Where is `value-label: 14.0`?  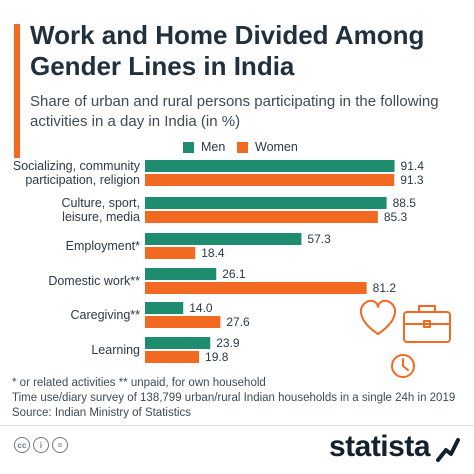 value-label: 14.0 is located at coordinates (201, 308).